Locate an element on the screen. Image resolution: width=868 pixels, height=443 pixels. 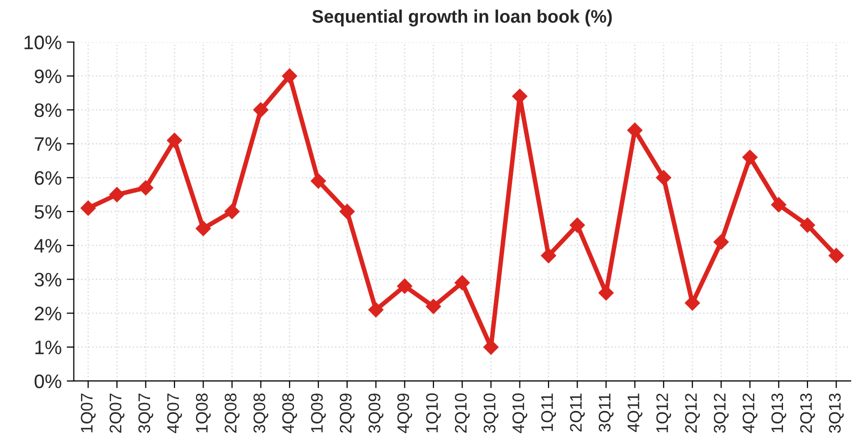
y-tick-label: 0% is located at coordinates (48, 381).